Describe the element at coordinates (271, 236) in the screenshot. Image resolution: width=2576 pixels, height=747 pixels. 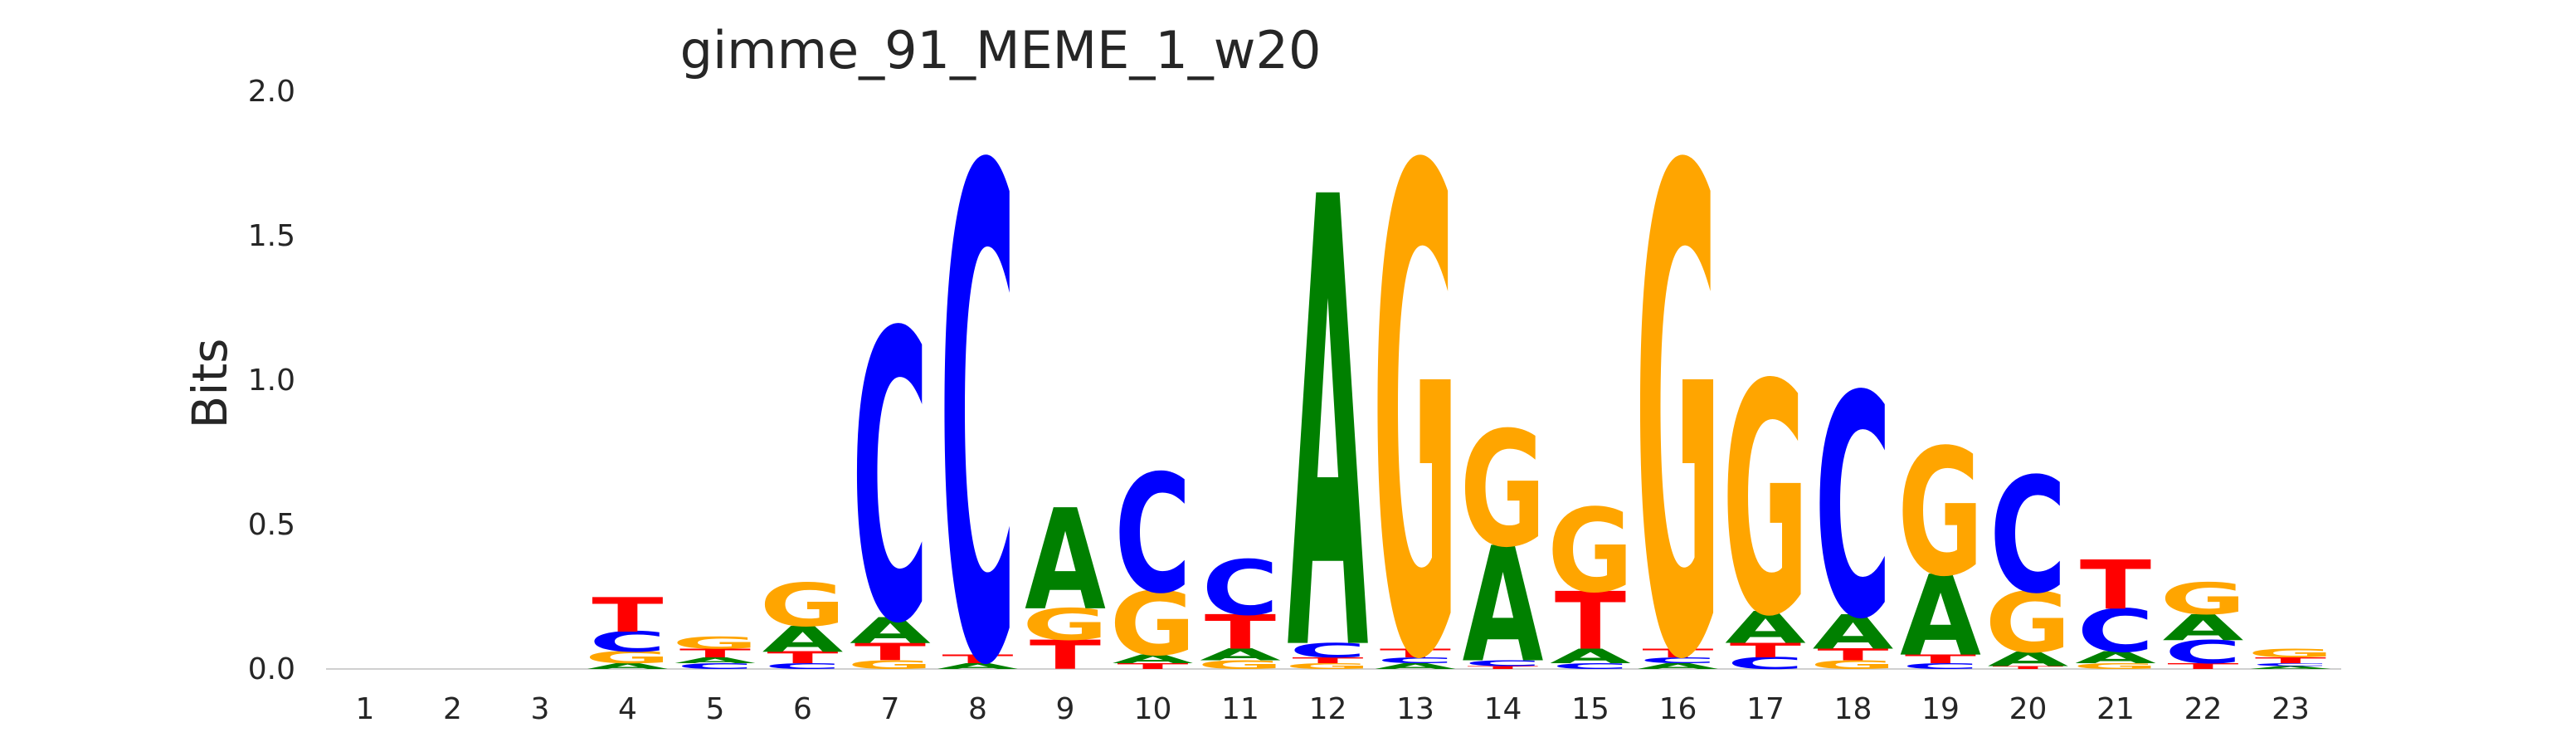
I see `y-tick-label: 1.5` at that location.